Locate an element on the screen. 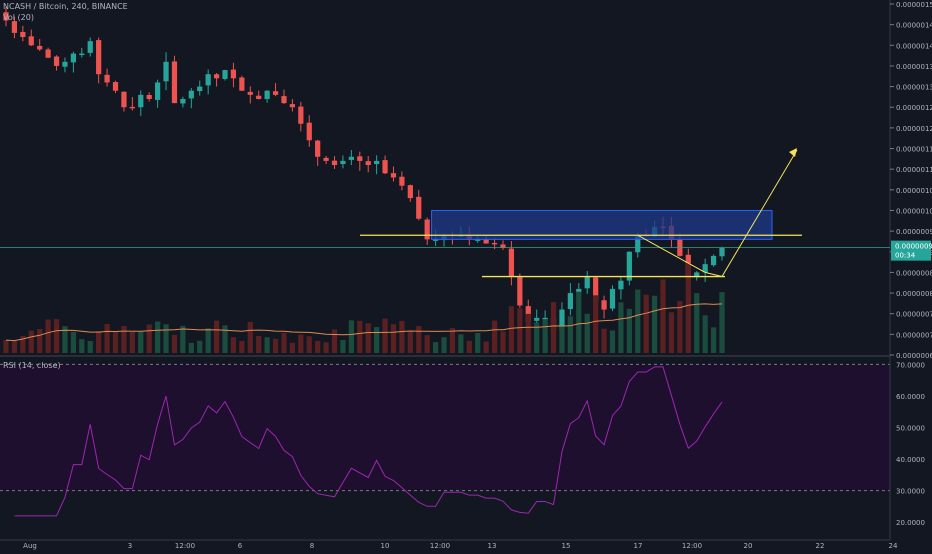 The width and height of the screenshot is (932, 554). countdown-label: 00:34 is located at coordinates (905, 256).